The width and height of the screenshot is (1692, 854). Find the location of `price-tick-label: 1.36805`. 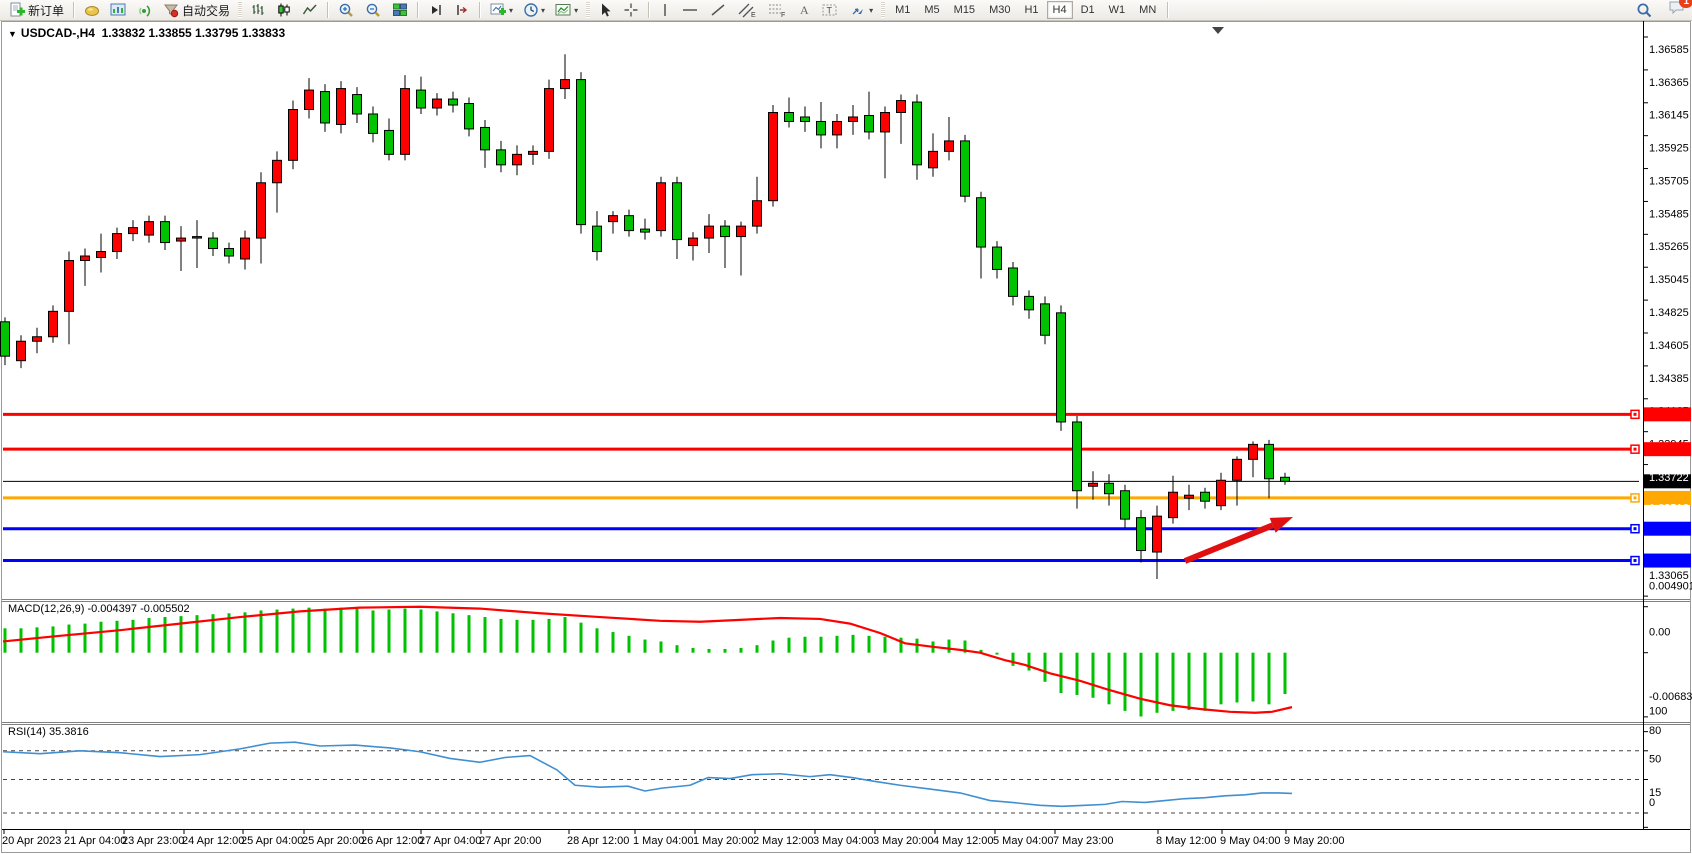

price-tick-label: 1.36805 is located at coordinates (1669, 22).